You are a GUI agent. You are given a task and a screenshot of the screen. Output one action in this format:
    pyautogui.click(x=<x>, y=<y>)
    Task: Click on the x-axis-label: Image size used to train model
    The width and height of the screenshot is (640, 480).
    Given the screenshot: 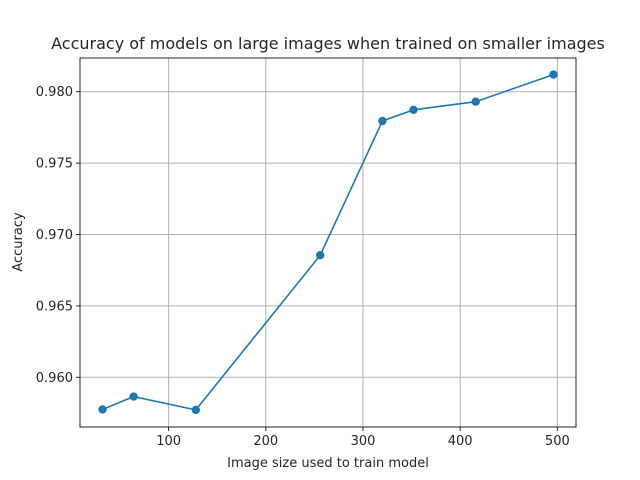 What is the action you would take?
    pyautogui.click(x=328, y=463)
    